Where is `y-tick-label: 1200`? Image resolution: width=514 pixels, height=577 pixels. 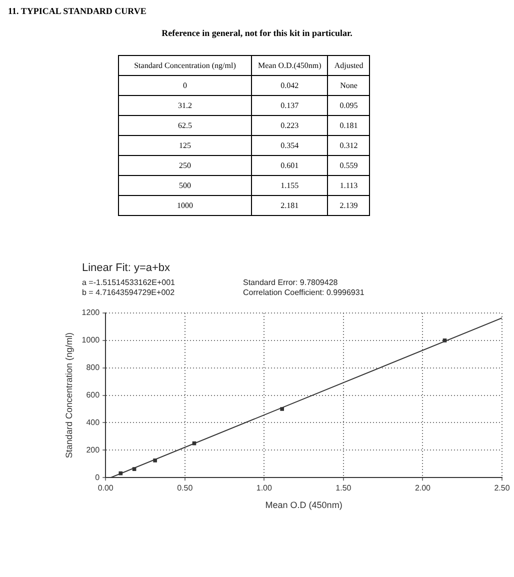 y-tick-label: 1200 is located at coordinates (91, 313).